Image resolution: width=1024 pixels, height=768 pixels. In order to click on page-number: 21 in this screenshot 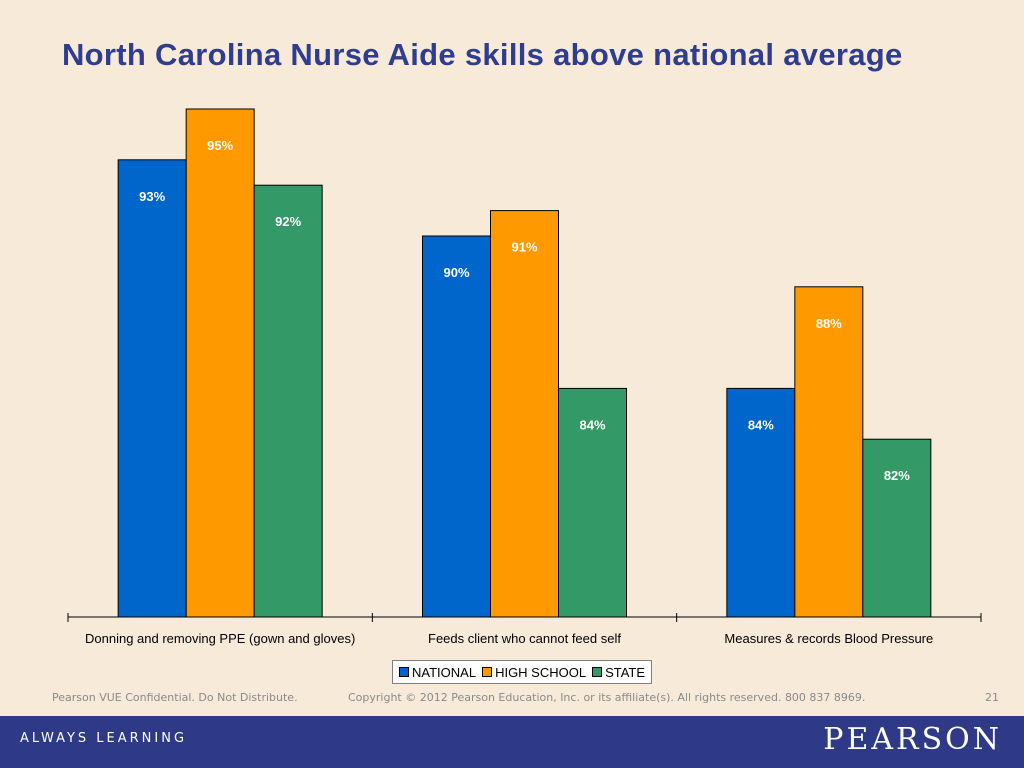, I will do `click(992, 697)`.